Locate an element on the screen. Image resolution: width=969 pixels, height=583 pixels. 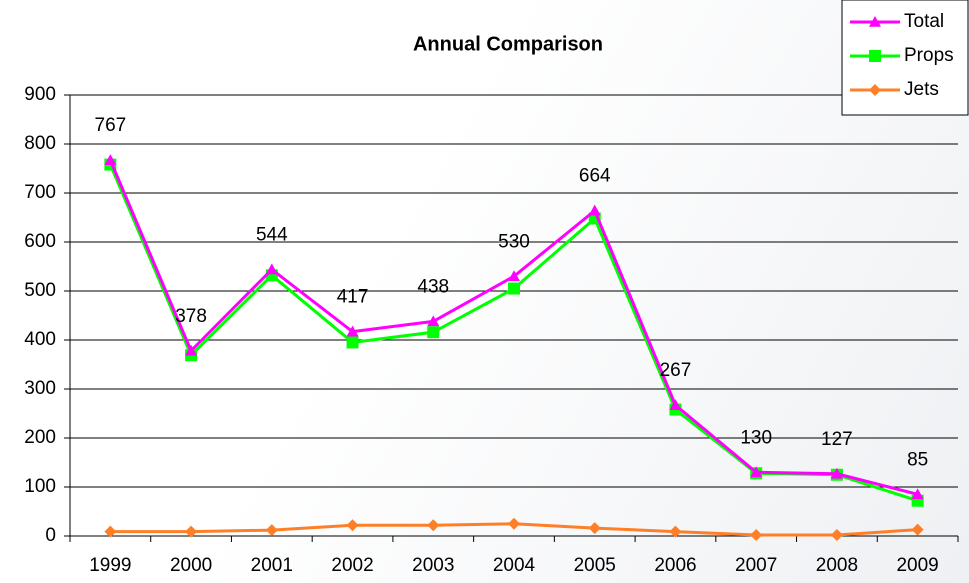
data-label: 417 is located at coordinates (353, 297).